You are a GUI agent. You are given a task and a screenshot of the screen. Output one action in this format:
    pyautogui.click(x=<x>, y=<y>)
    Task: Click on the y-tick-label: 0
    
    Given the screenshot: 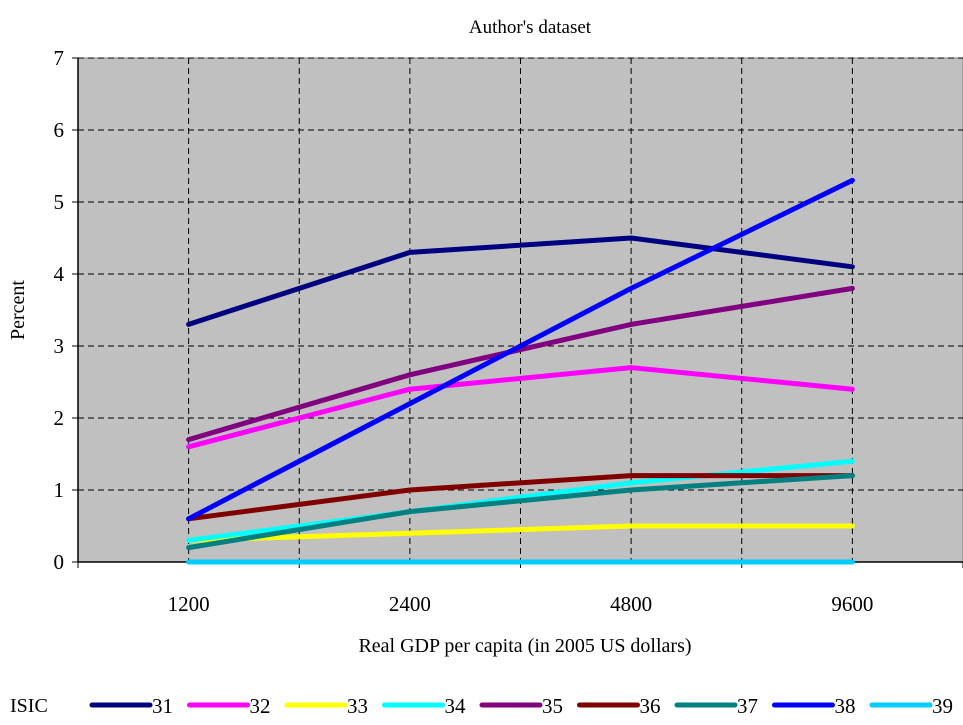 What is the action you would take?
    pyautogui.click(x=59, y=562)
    